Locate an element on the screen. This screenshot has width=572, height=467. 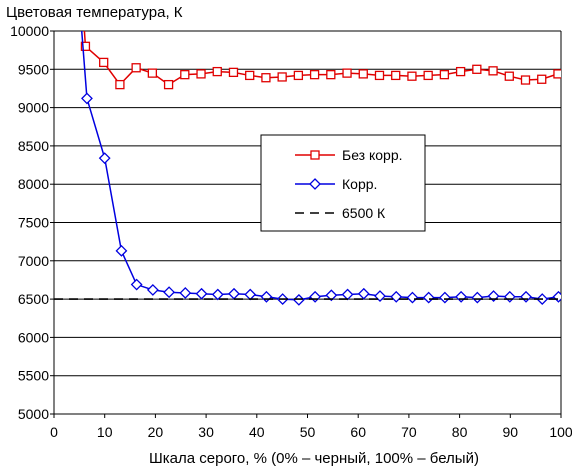
legend-label-1: Корр. is located at coordinates (359, 184).